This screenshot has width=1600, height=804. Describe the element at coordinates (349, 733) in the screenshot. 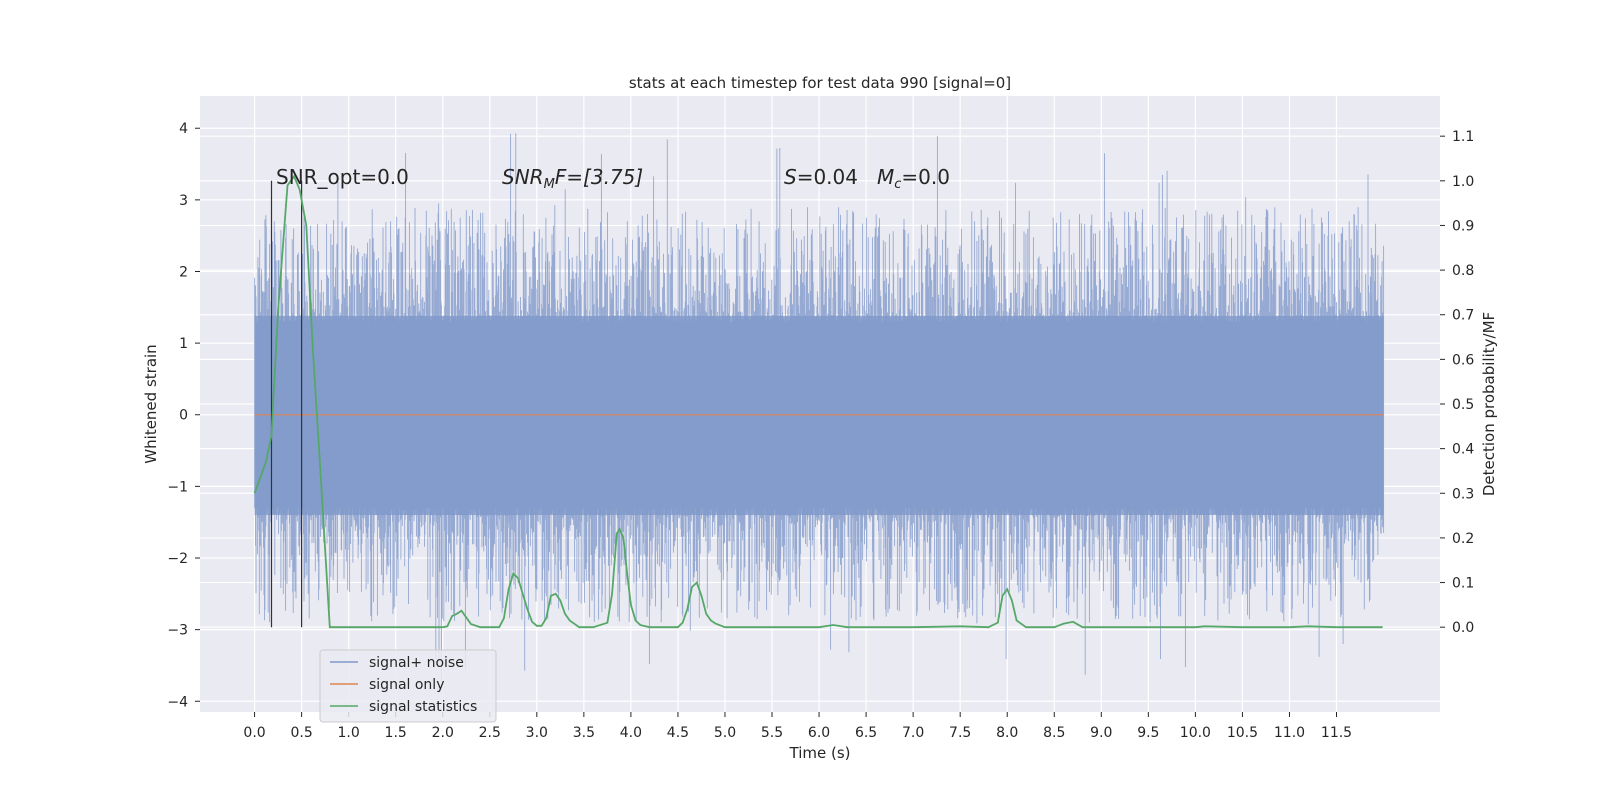

I see `x-tick-label: 1.0` at that location.